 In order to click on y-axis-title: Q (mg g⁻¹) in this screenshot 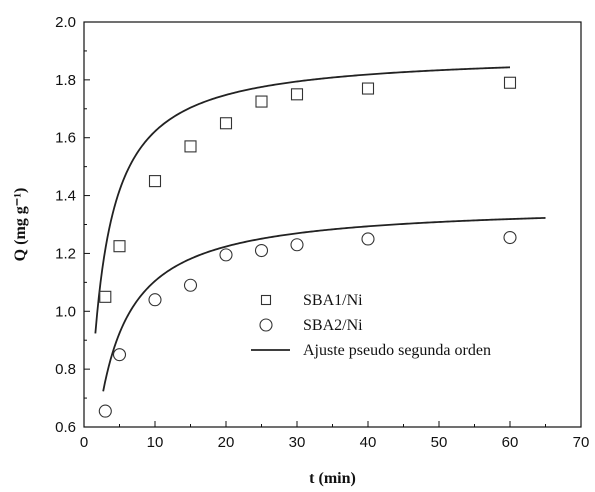, I will do `click(20, 225)`.